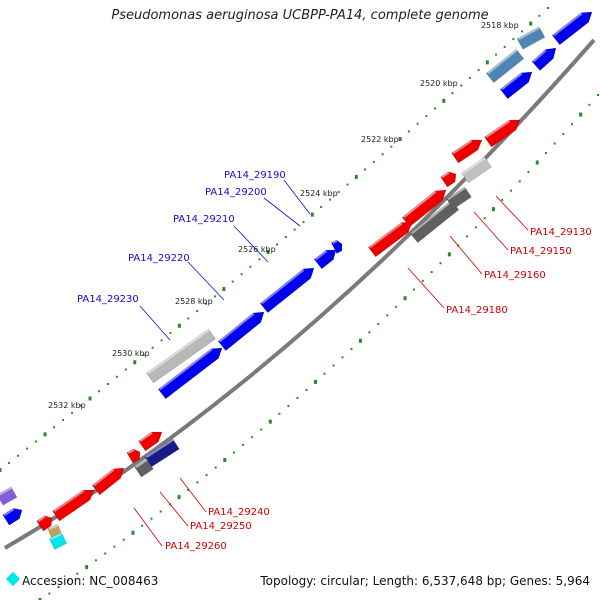  Describe the element at coordinates (561, 232) in the screenshot. I see `gene-label: PA14_29130` at that location.